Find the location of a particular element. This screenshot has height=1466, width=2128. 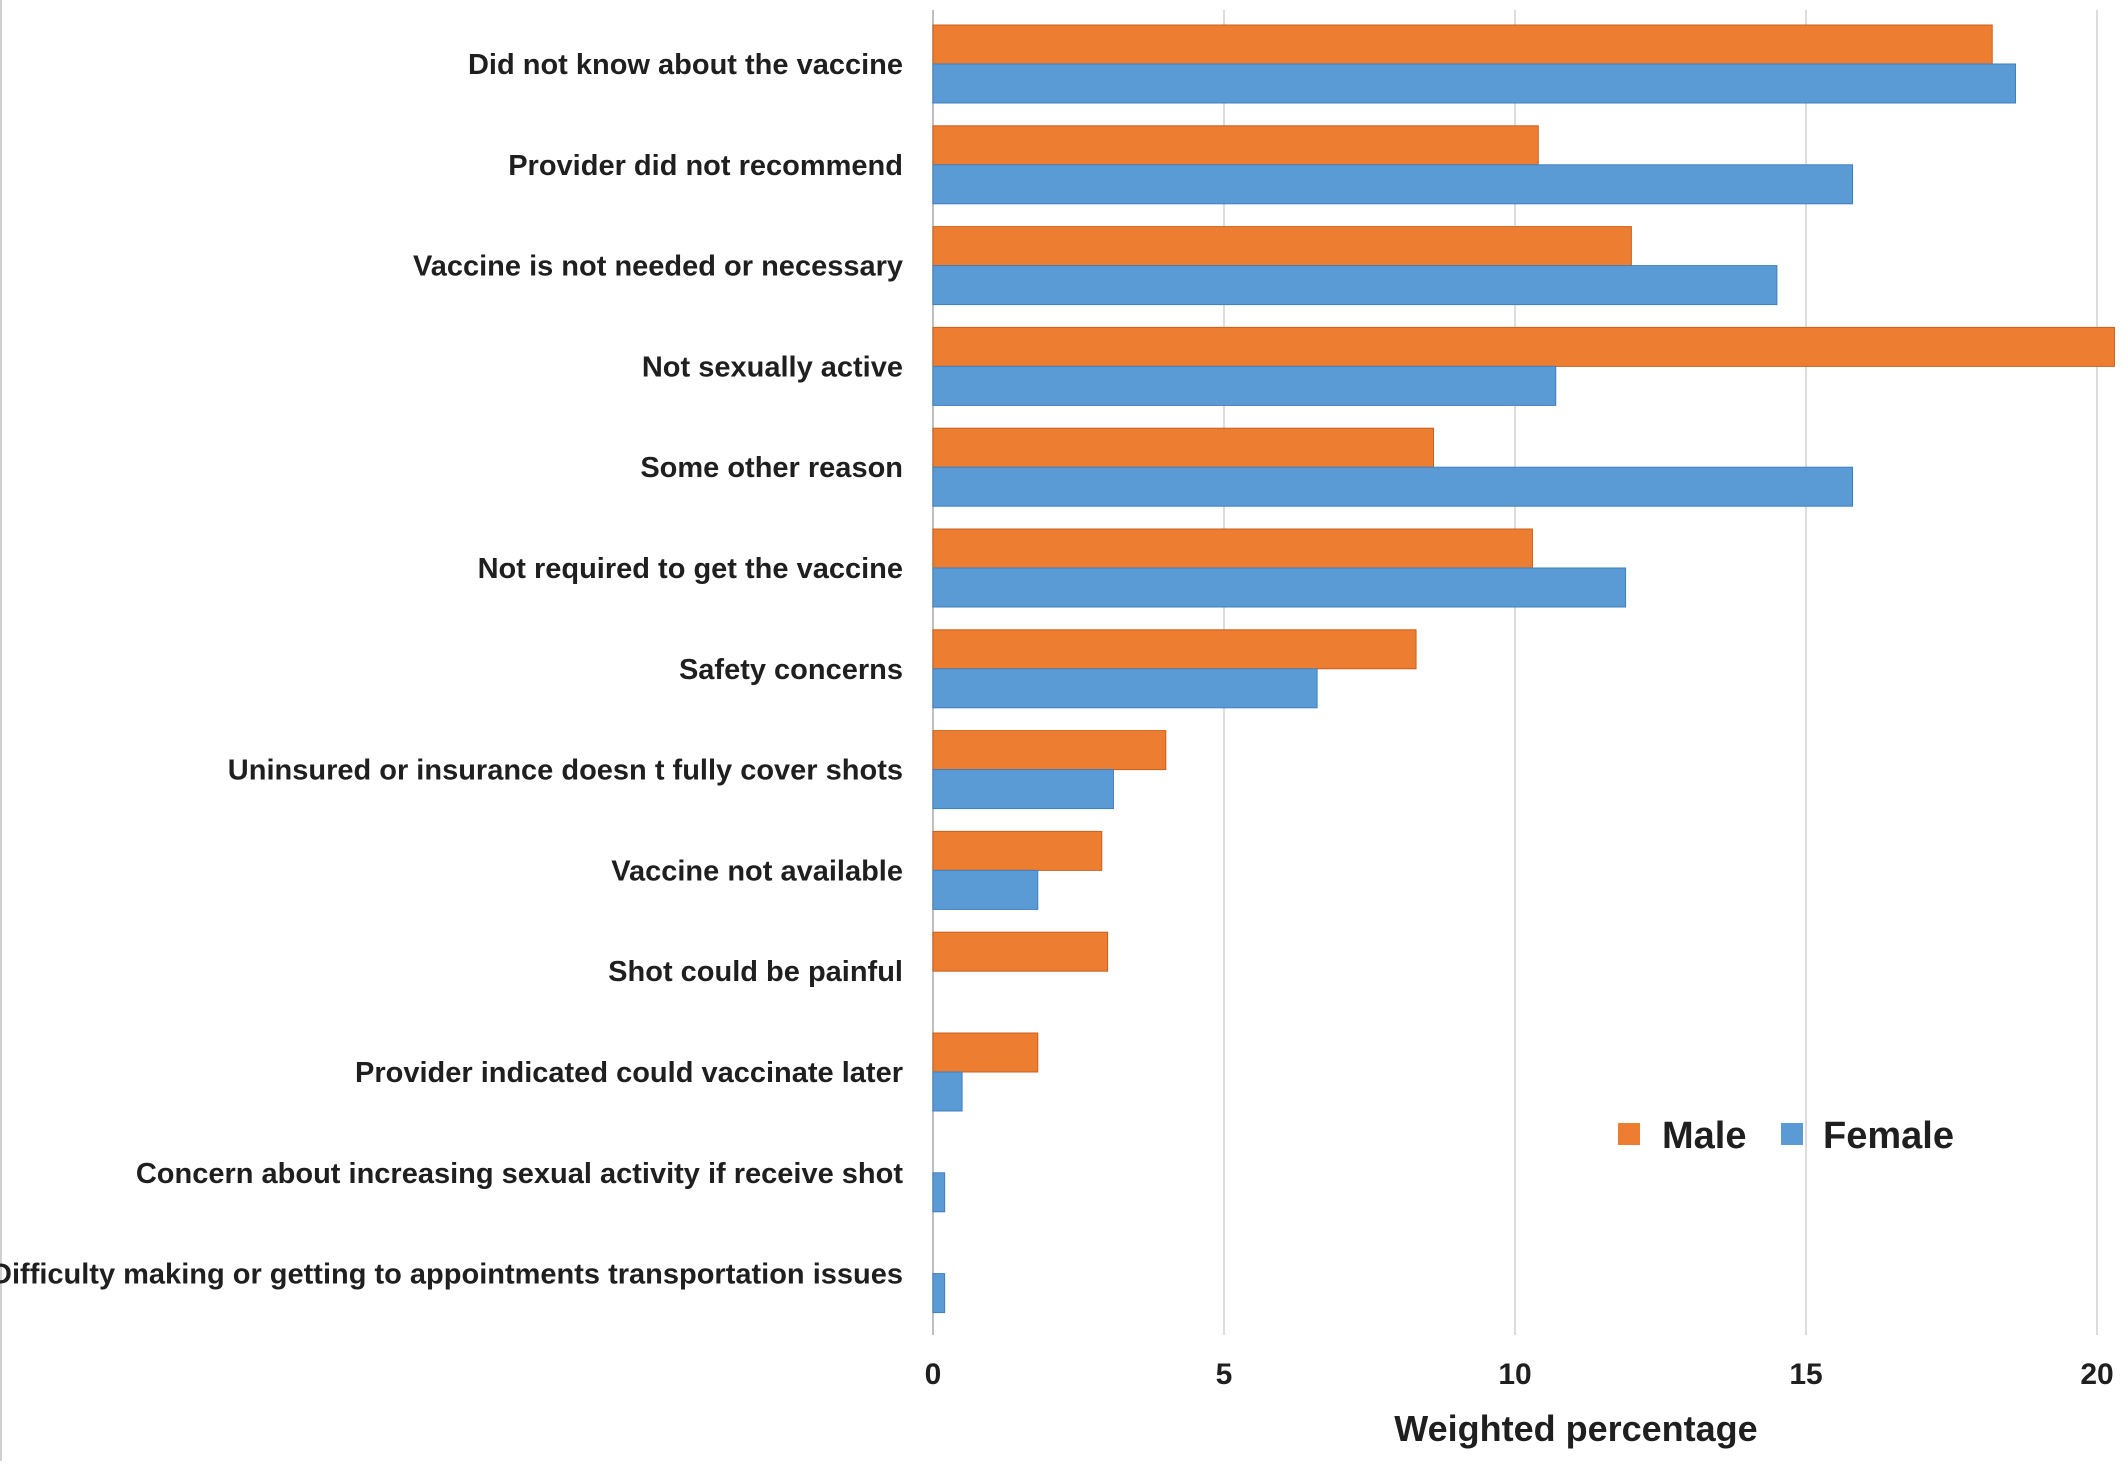

x-tick-label: 15 is located at coordinates (1805, 1374).